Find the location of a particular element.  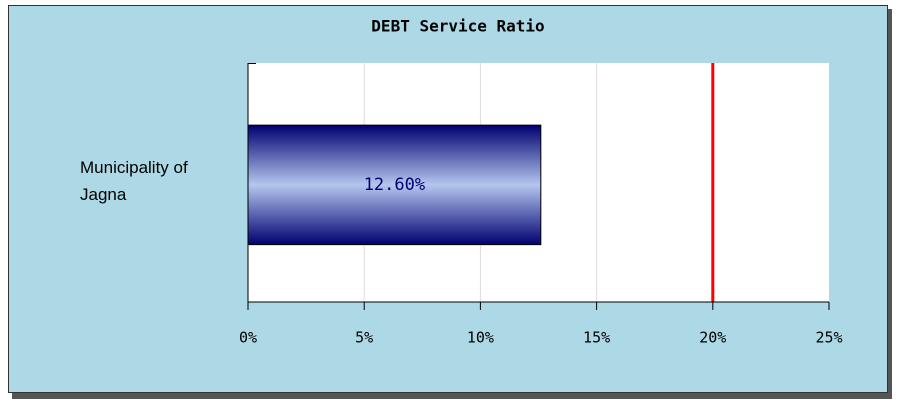

chart-title: DEBT Service Ratio is located at coordinates (457, 26).